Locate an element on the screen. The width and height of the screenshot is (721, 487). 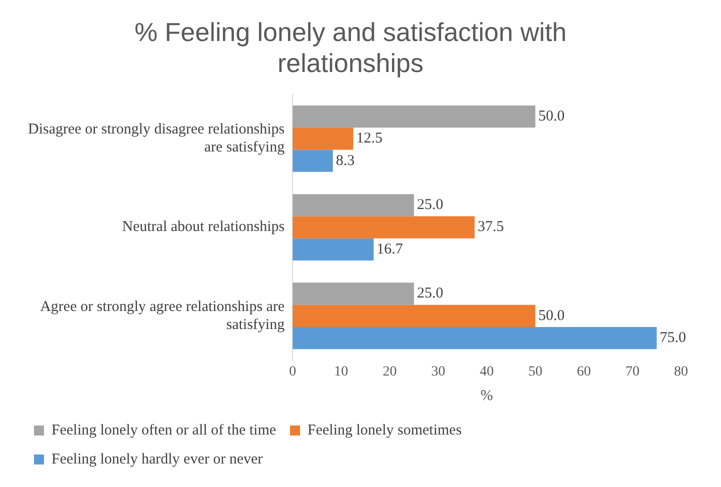
x-tick-label: 30 is located at coordinates (438, 372).